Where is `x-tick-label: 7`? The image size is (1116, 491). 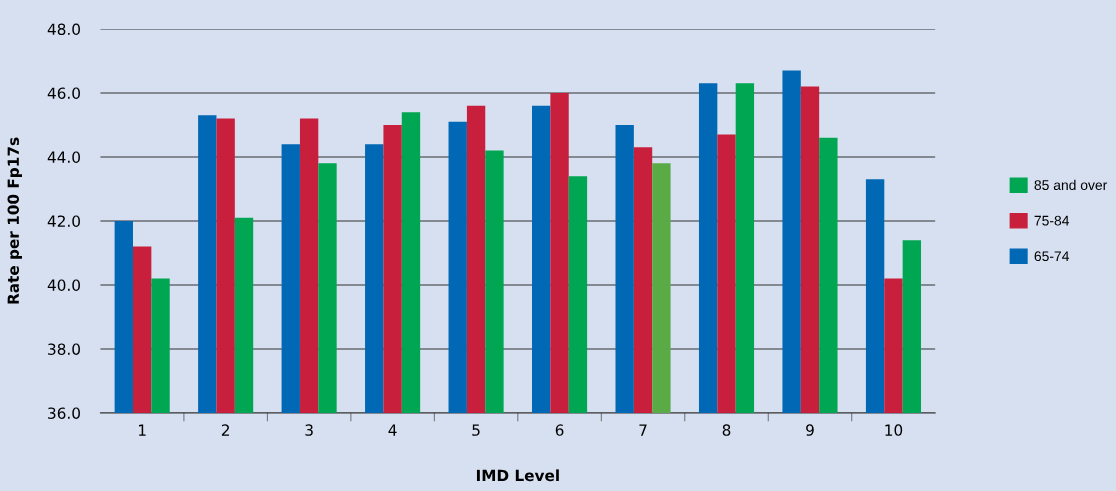
x-tick-label: 7 is located at coordinates (643, 430).